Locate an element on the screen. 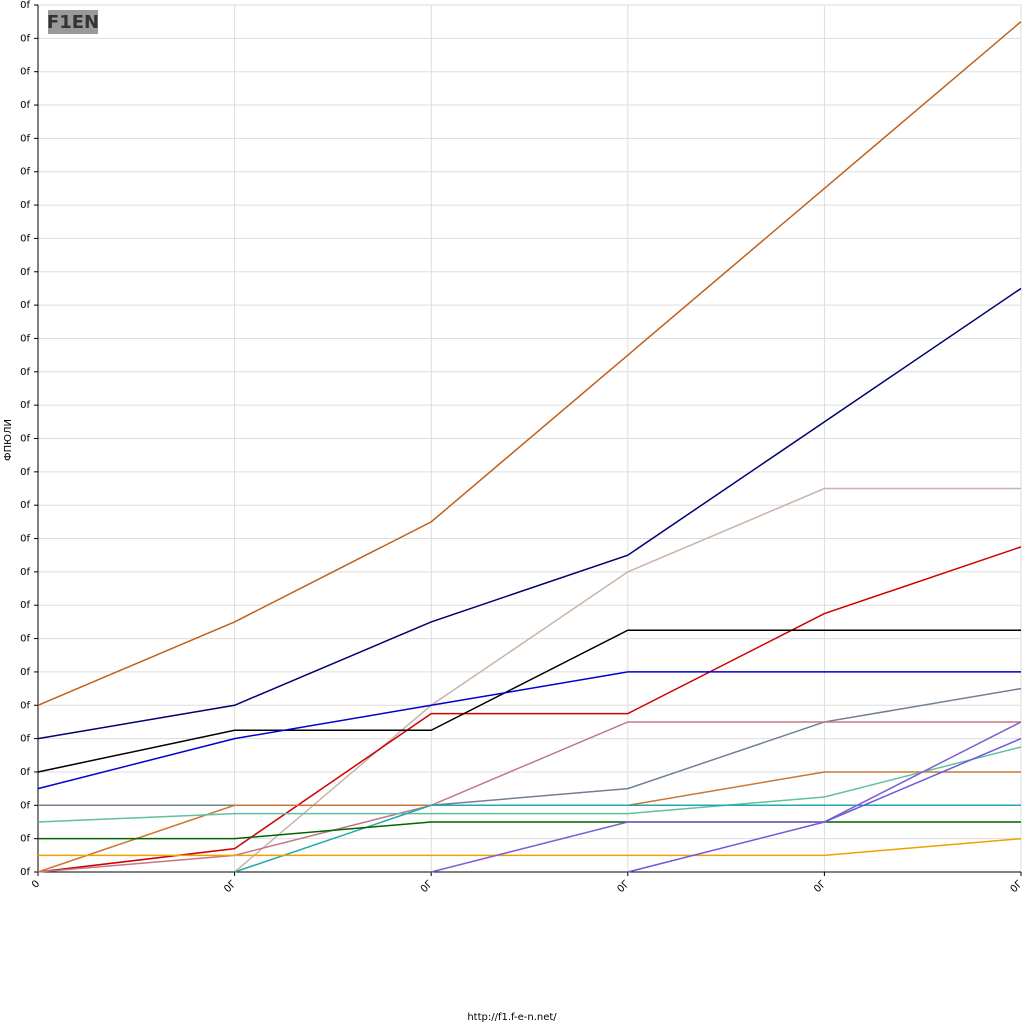 The width and height of the screenshot is (1024, 1028). x-tick-label: 0 is located at coordinates (36, 884).